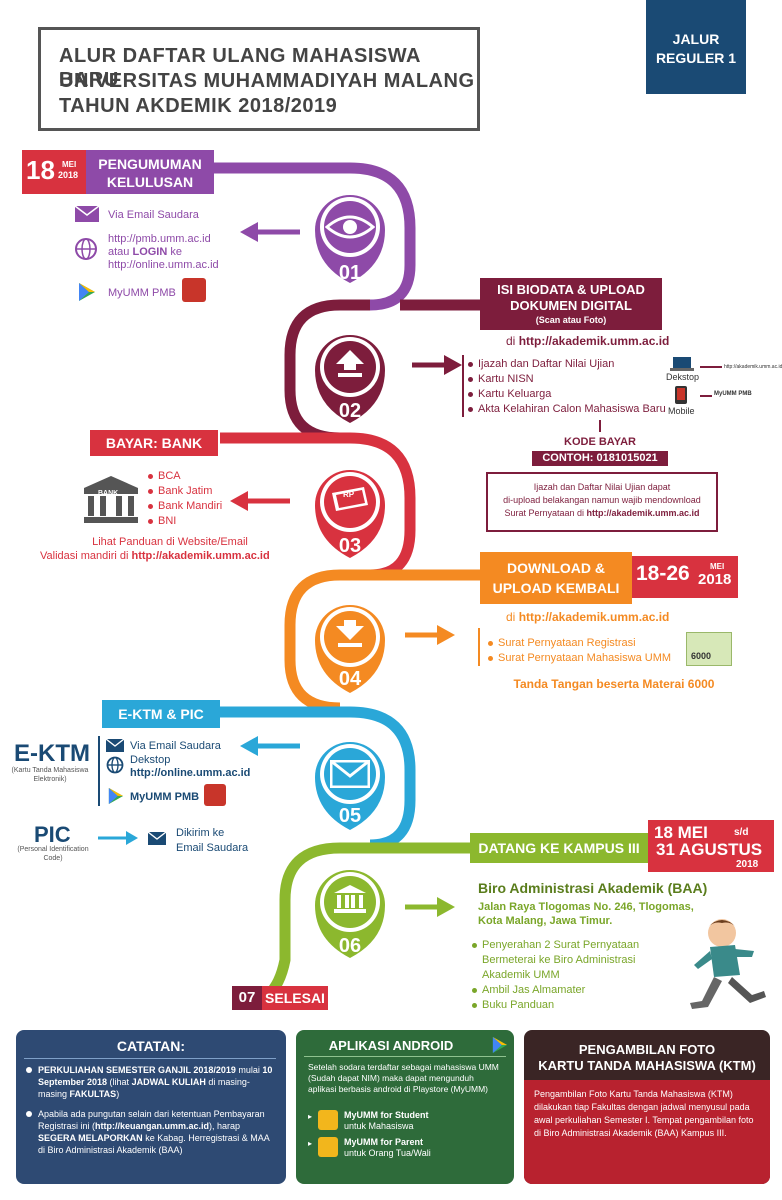 The height and width of the screenshot is (1200, 782). I want to click on step2-desktop: Dekstop, so click(683, 377).